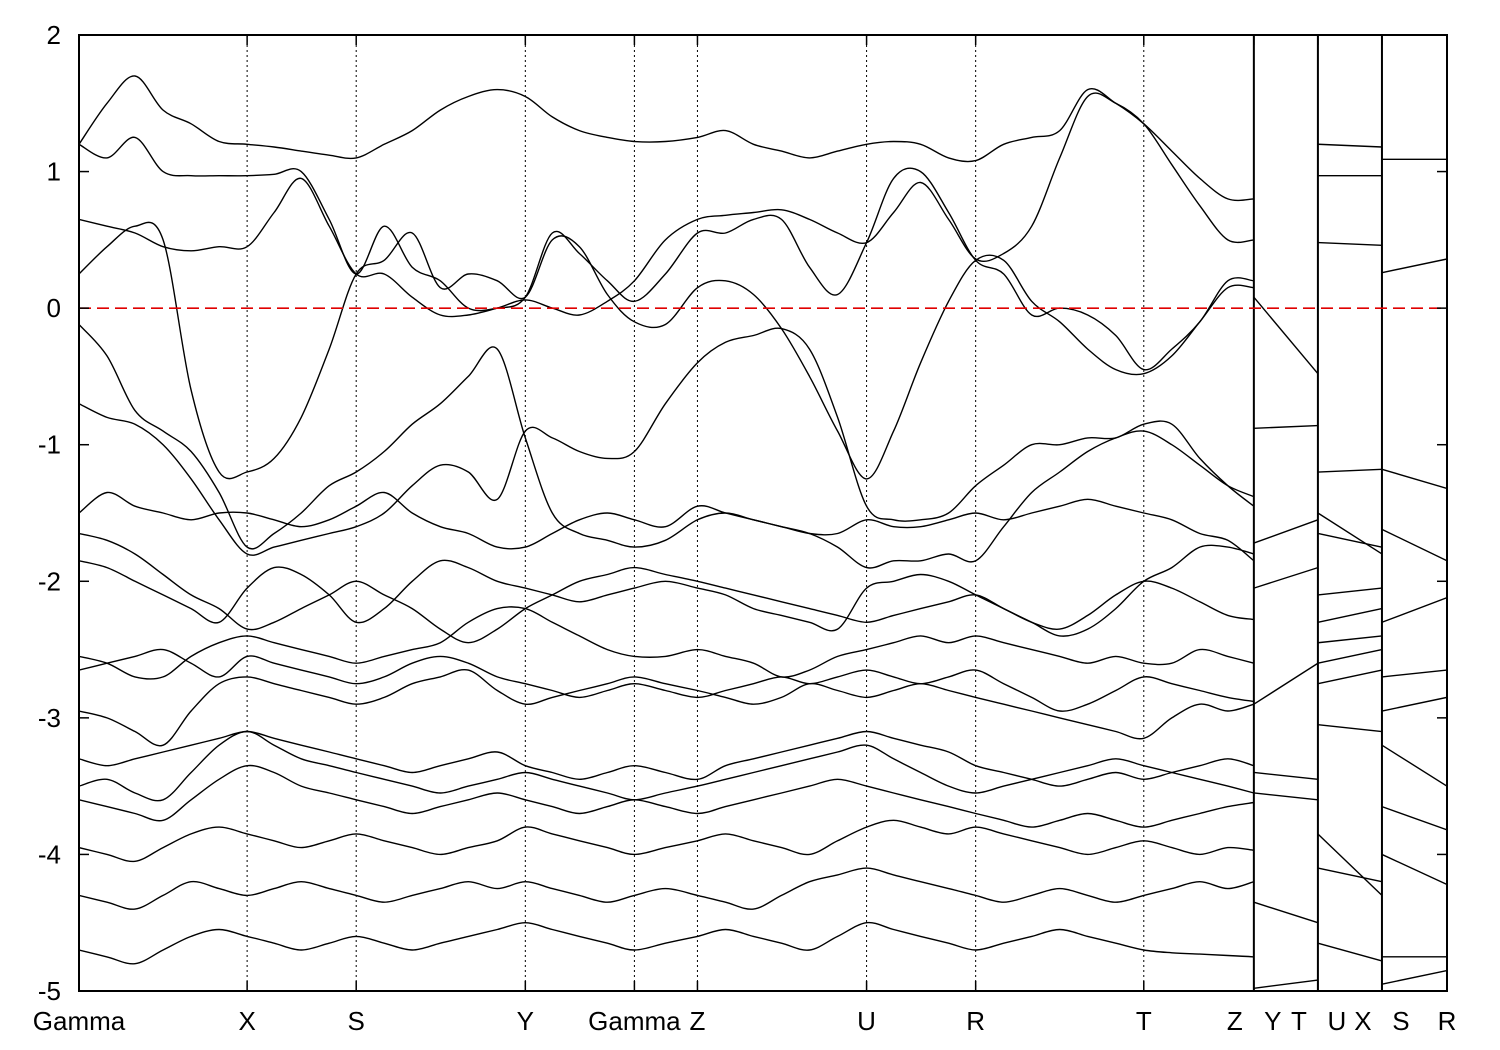 The width and height of the screenshot is (1500, 1050). I want to click on y-tick-label: 1, so click(54, 172).